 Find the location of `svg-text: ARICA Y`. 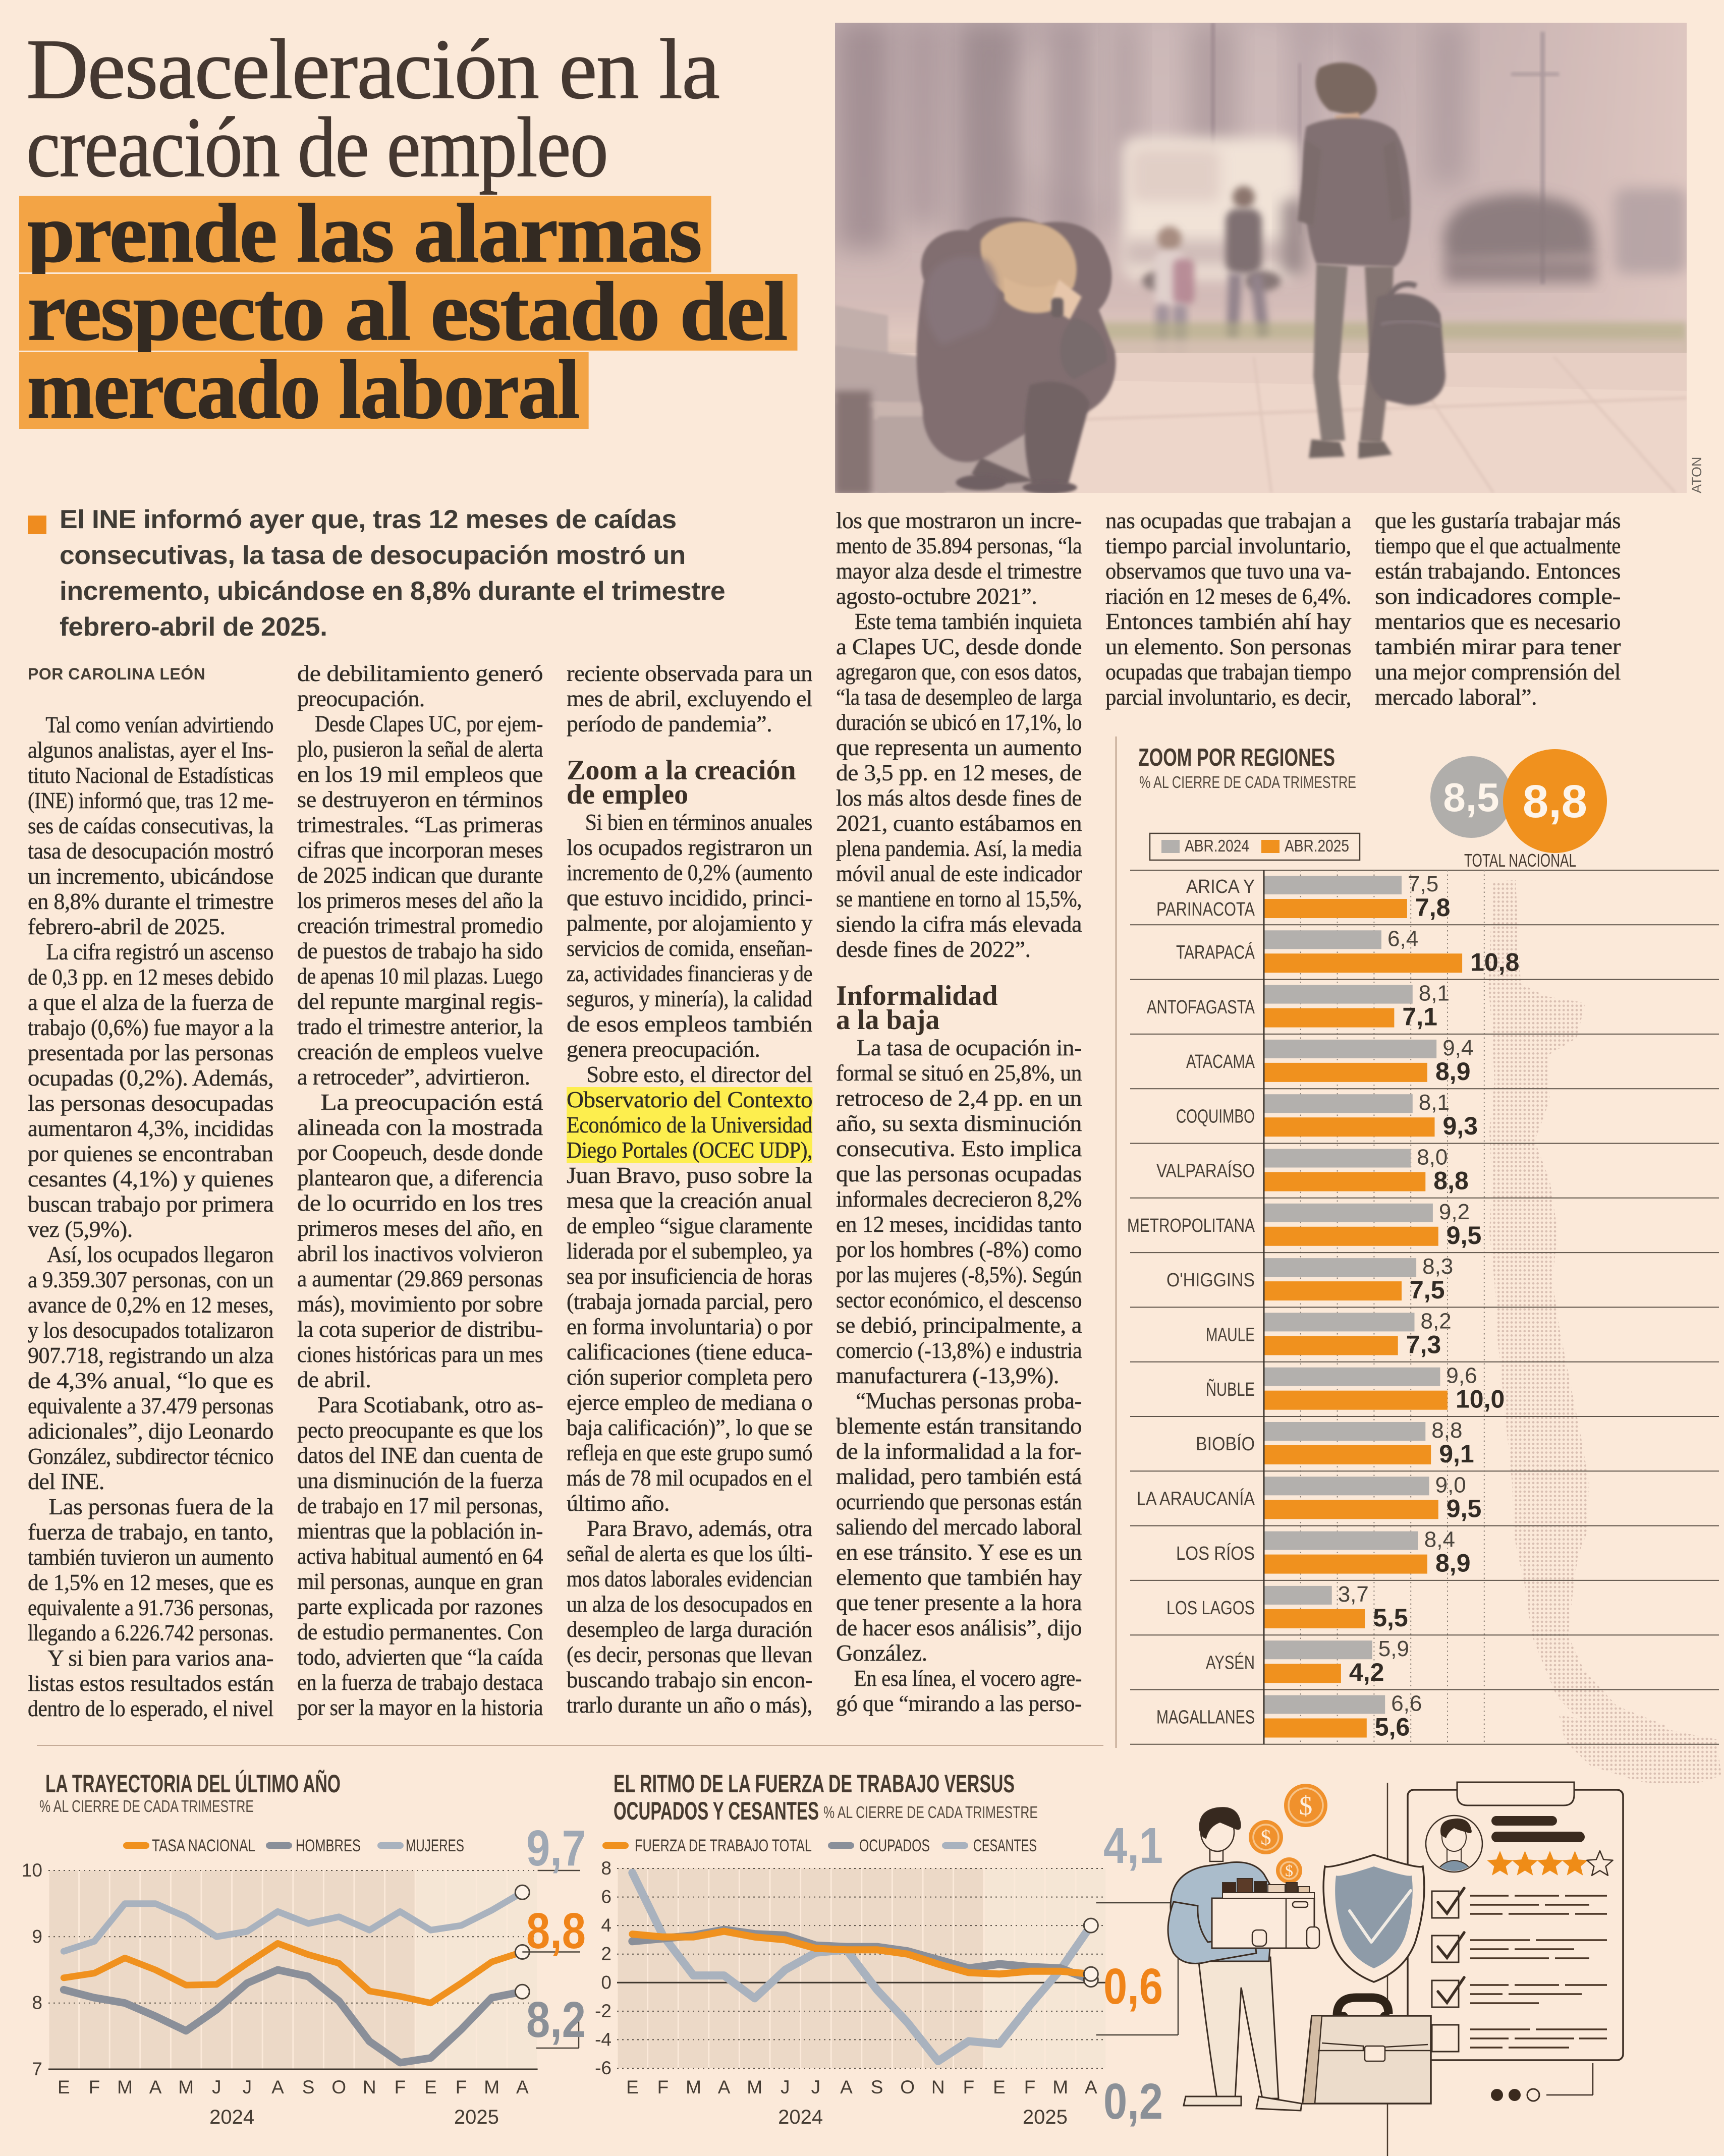

svg-text: ARICA Y is located at coordinates (1220, 886).